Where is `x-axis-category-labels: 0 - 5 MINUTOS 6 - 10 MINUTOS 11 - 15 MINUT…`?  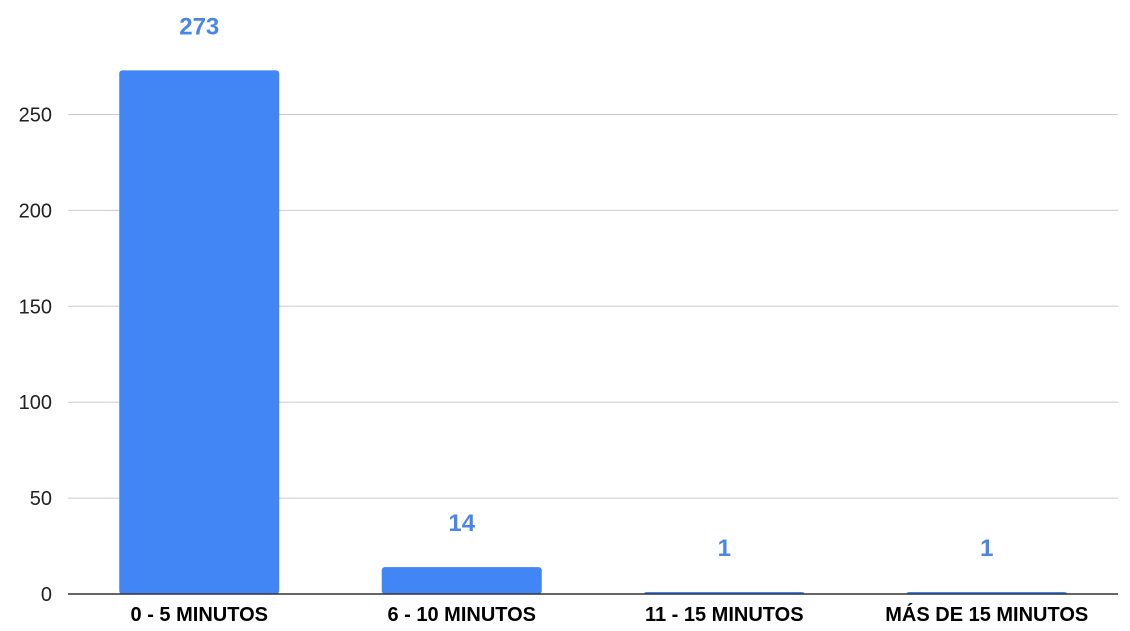
x-axis-category-labels: 0 - 5 MINUTOS 6 - 10 MINUTOS 11 - 15 MINUT… is located at coordinates (610, 614).